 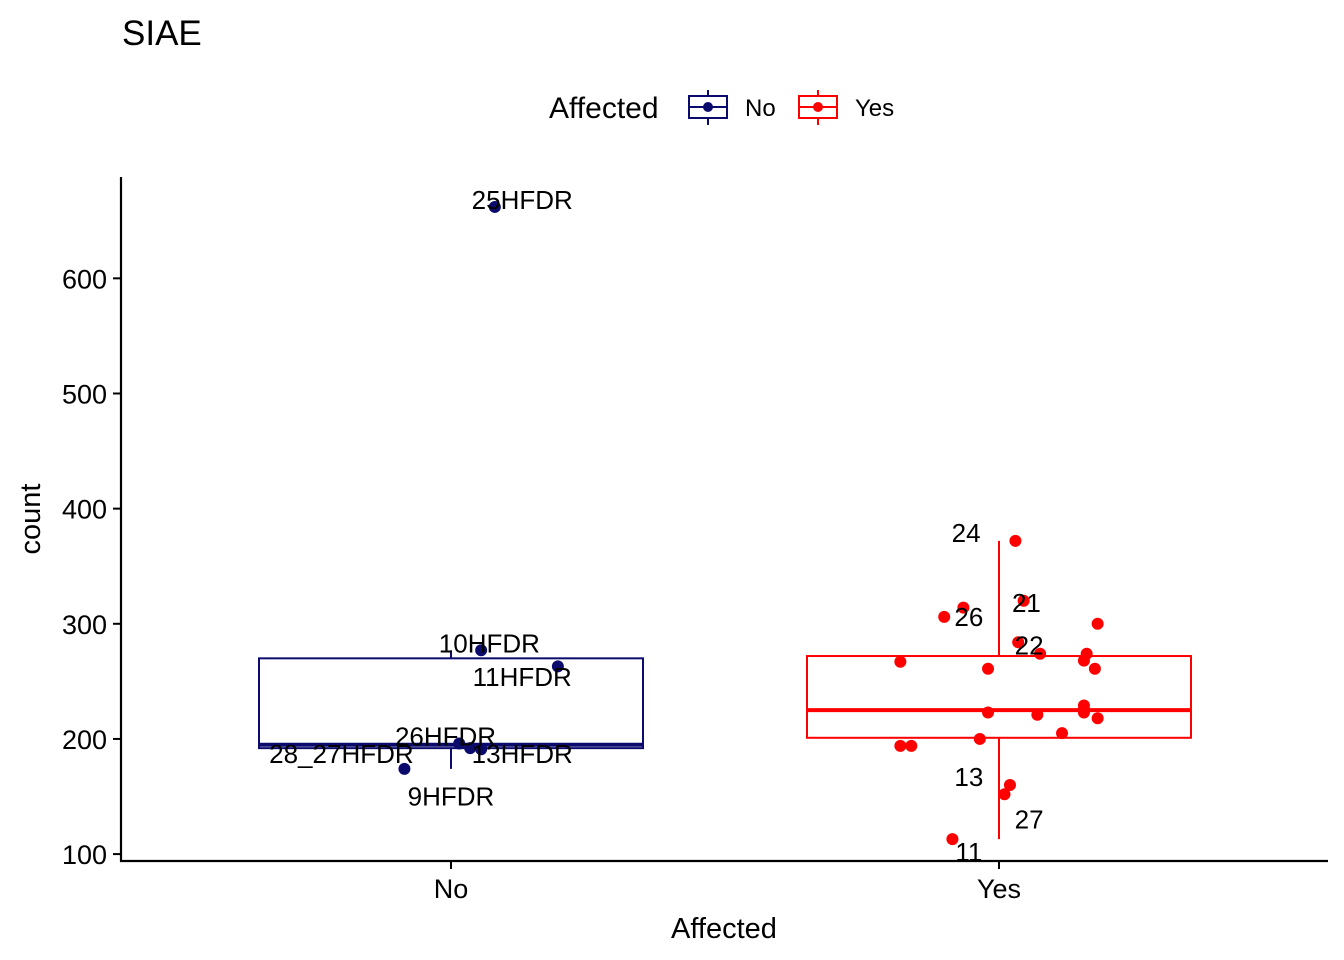 What do you see at coordinates (84, 394) in the screenshot?
I see `y-tick-label: 500` at bounding box center [84, 394].